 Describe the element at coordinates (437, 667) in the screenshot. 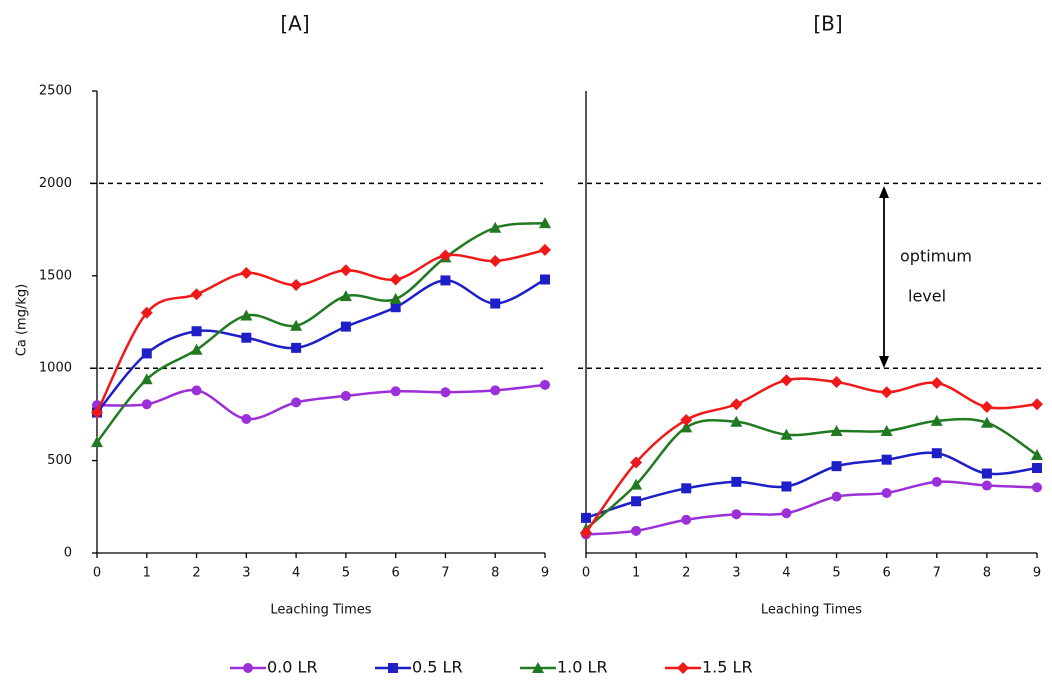

I see `legend-label: 0.5 LR` at that location.